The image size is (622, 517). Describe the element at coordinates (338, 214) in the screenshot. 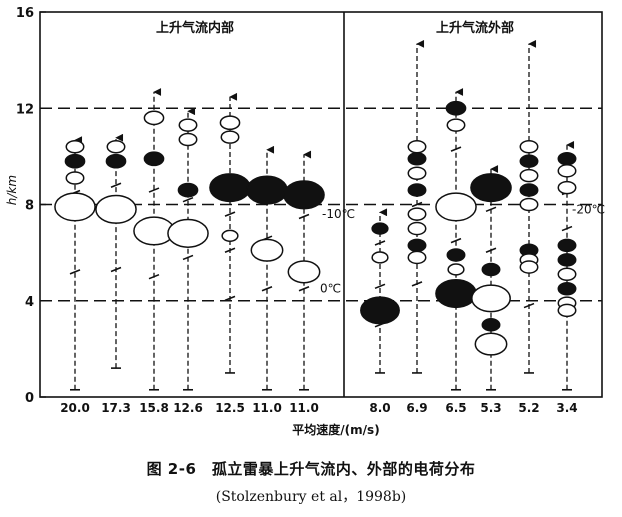

I see `temperature-label: -10℃` at that location.